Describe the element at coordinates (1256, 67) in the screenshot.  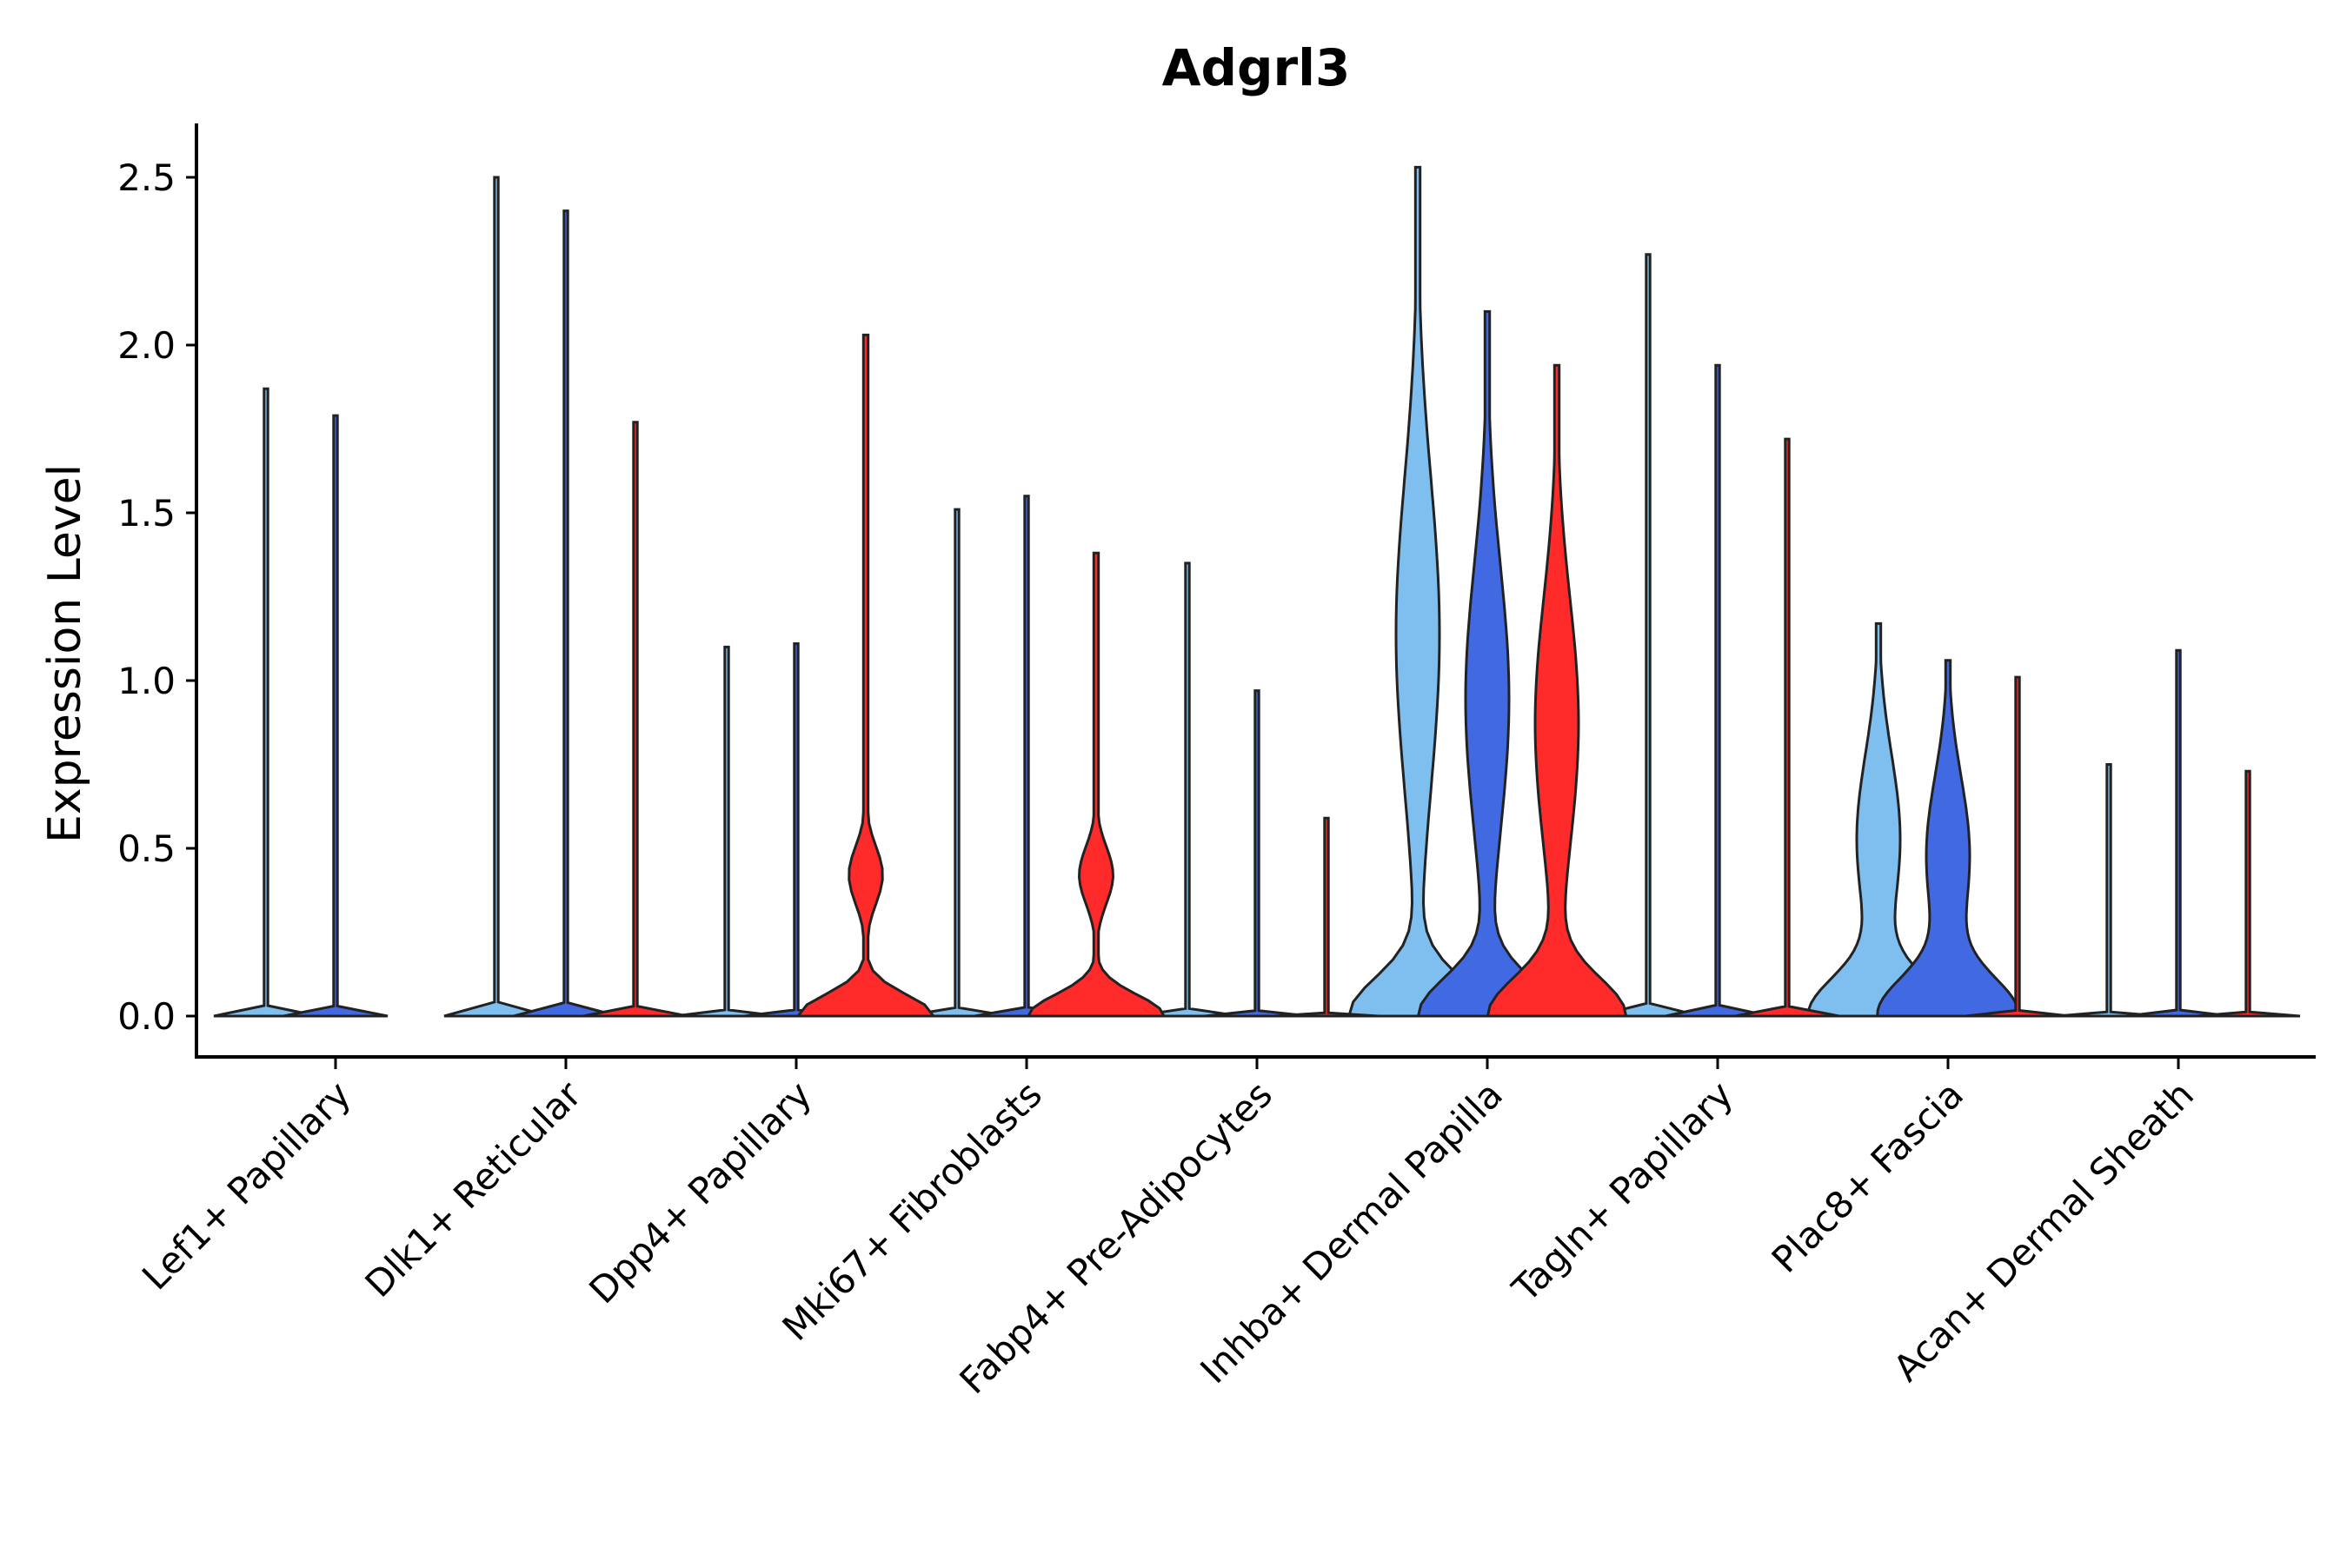
I see `chart-title: Adgrl3` at that location.